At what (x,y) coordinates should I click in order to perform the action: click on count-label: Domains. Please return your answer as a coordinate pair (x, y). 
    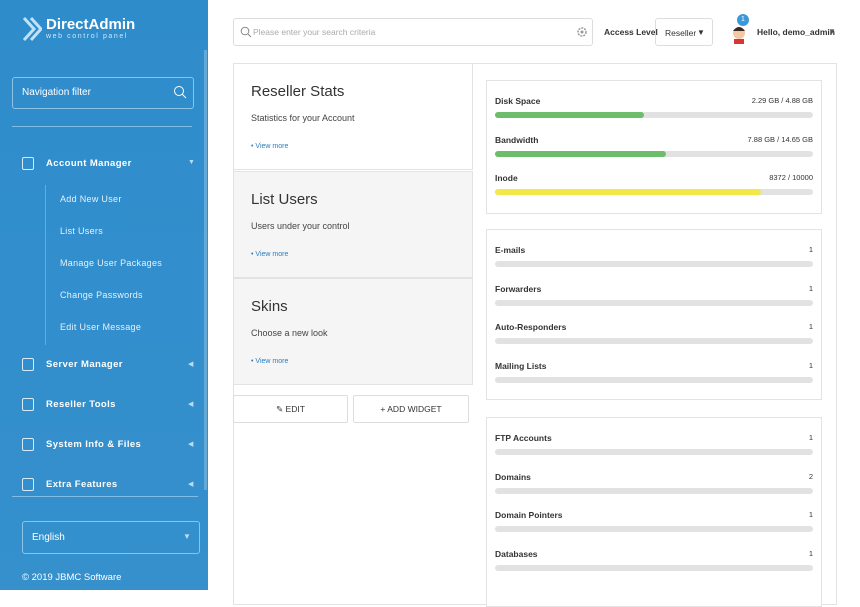
    Looking at the image, I should click on (513, 476).